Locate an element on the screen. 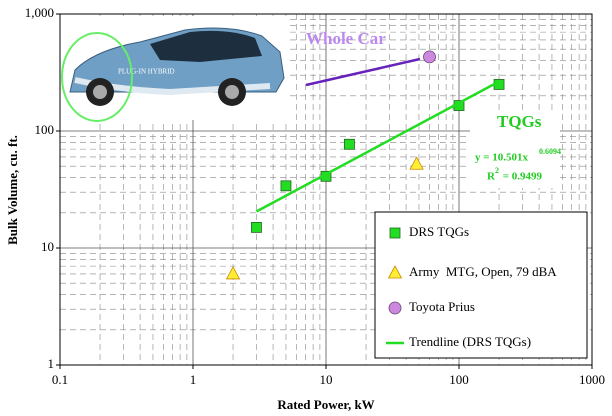 This screenshot has height=416, width=612. y-tick-label: 10 is located at coordinates (47, 246).